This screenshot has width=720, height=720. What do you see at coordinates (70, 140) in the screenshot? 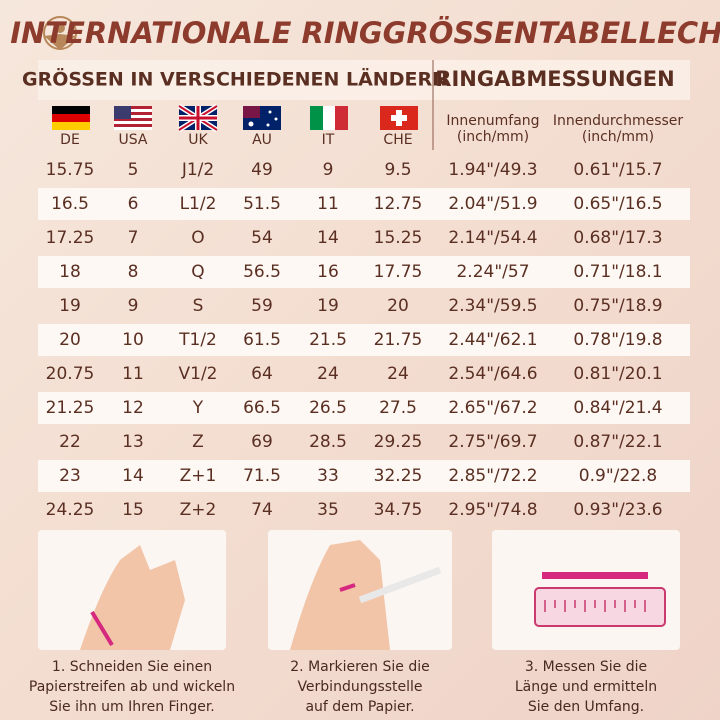
I see `column-header: DE` at bounding box center [70, 140].